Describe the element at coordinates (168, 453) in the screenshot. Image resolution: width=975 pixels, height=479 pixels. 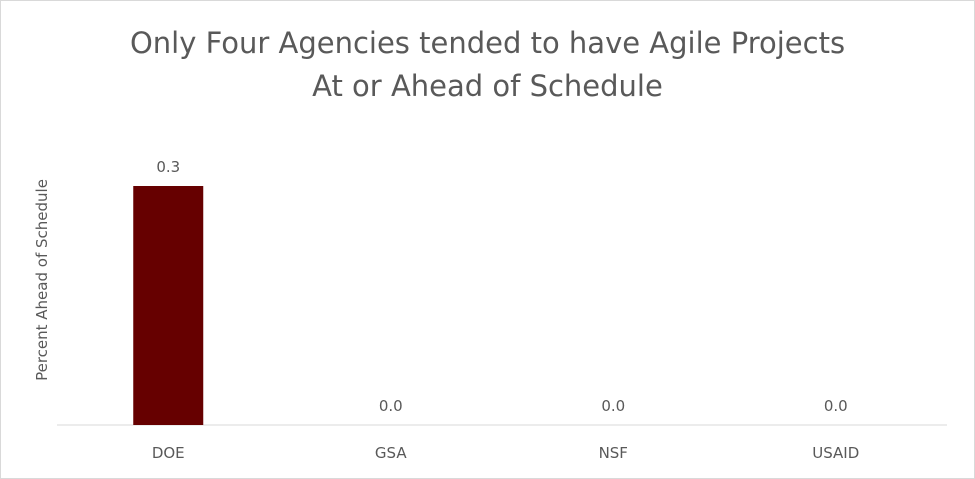
I see `x-tick-label-doe: DOE` at that location.